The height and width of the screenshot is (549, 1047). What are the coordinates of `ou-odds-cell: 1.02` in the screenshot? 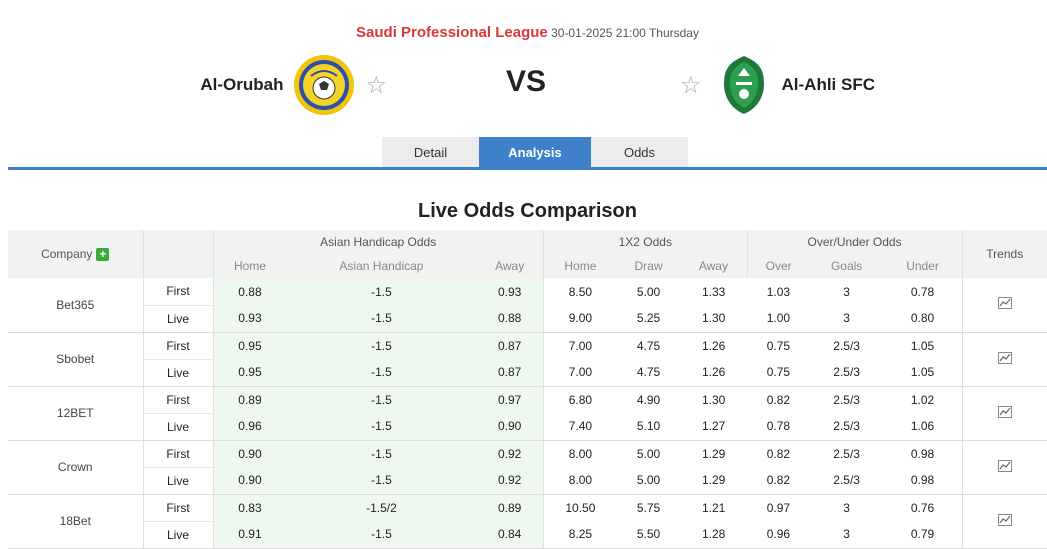 It's located at (923, 399).